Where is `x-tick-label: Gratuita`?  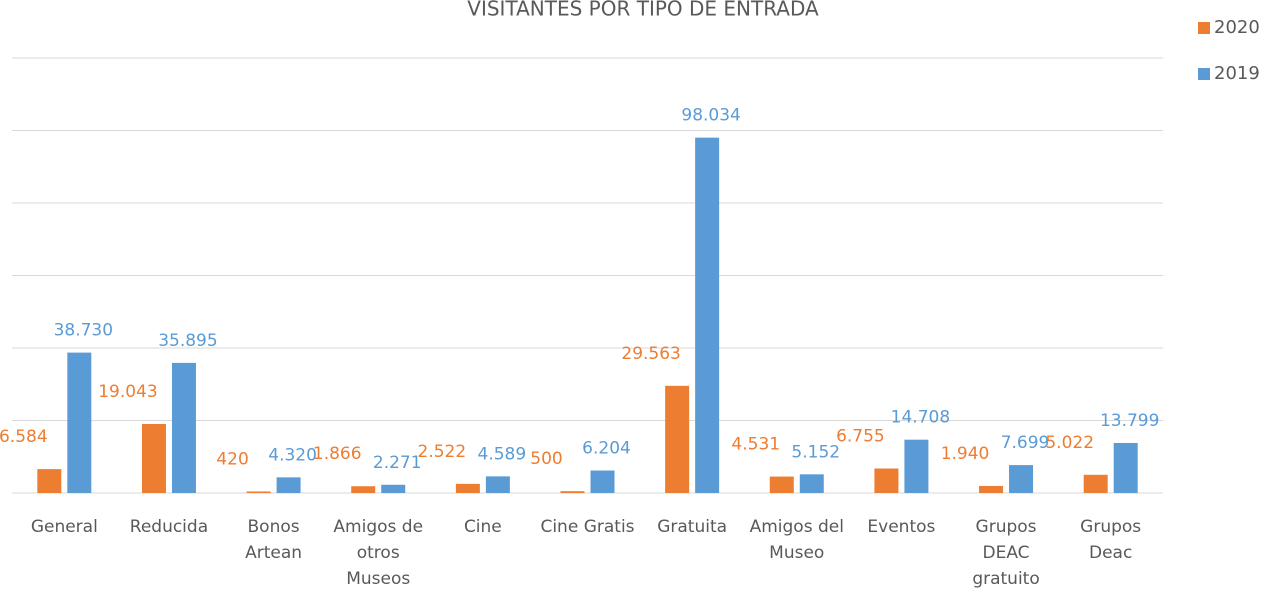 x-tick-label: Gratuita is located at coordinates (692, 527).